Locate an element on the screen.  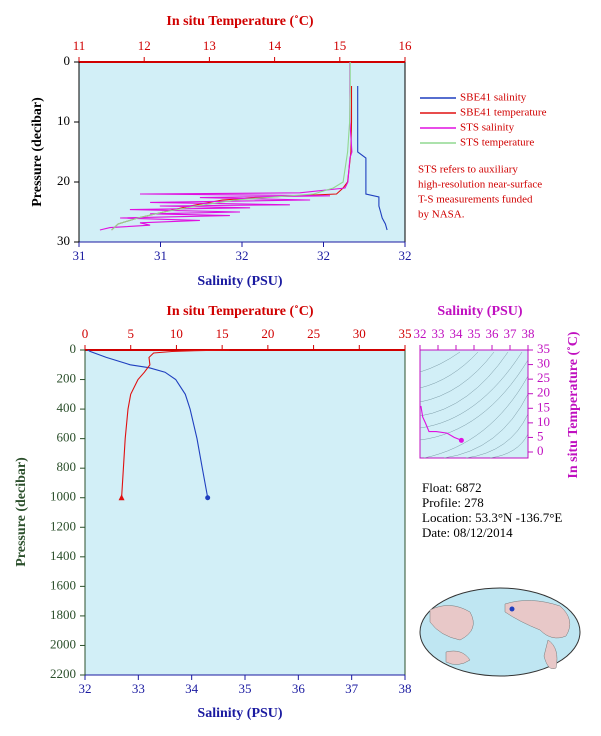
tick-label: 1000 is located at coordinates (63, 496).